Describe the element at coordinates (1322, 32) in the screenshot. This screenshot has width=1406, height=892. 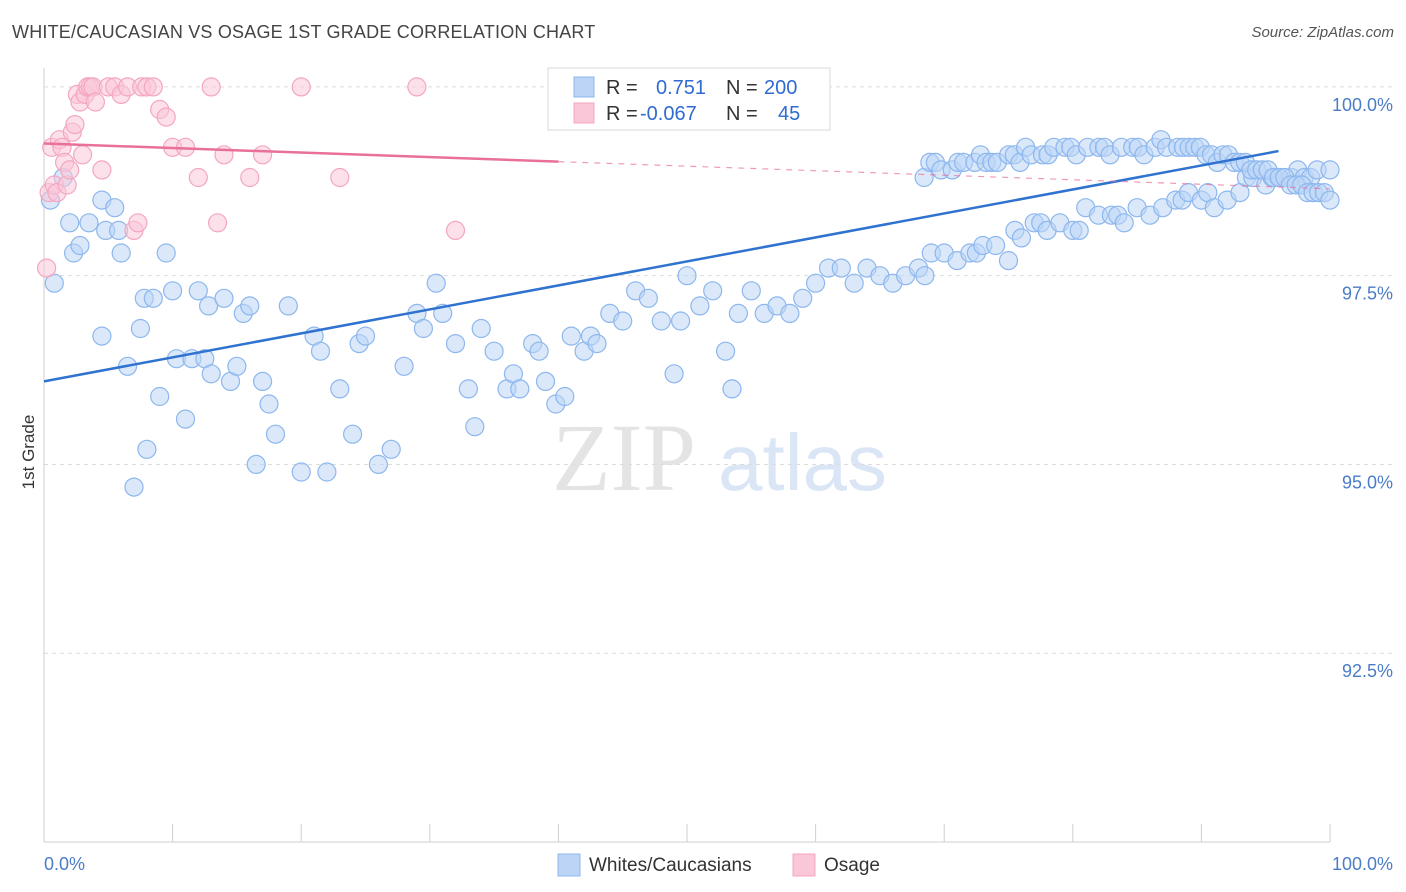
I see `chart-source: Source: ZipAtlas.com` at that location.